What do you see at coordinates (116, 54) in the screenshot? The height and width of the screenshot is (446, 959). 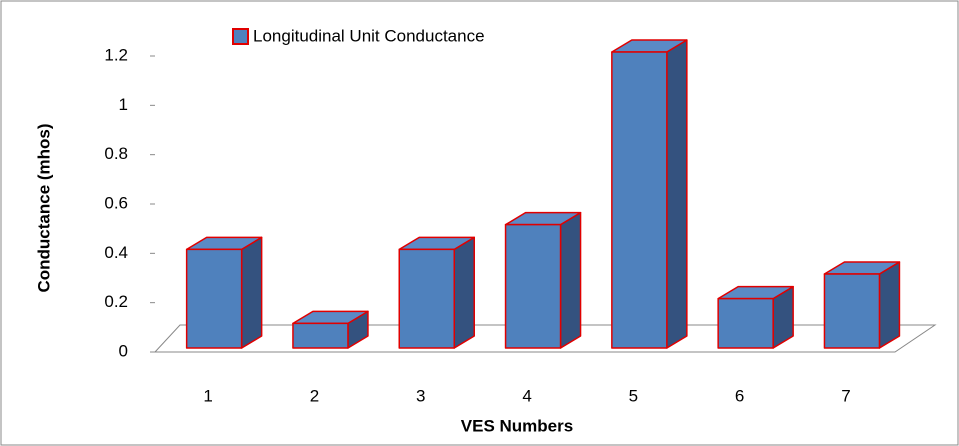 I see `y-tick-label: 1.2` at bounding box center [116, 54].